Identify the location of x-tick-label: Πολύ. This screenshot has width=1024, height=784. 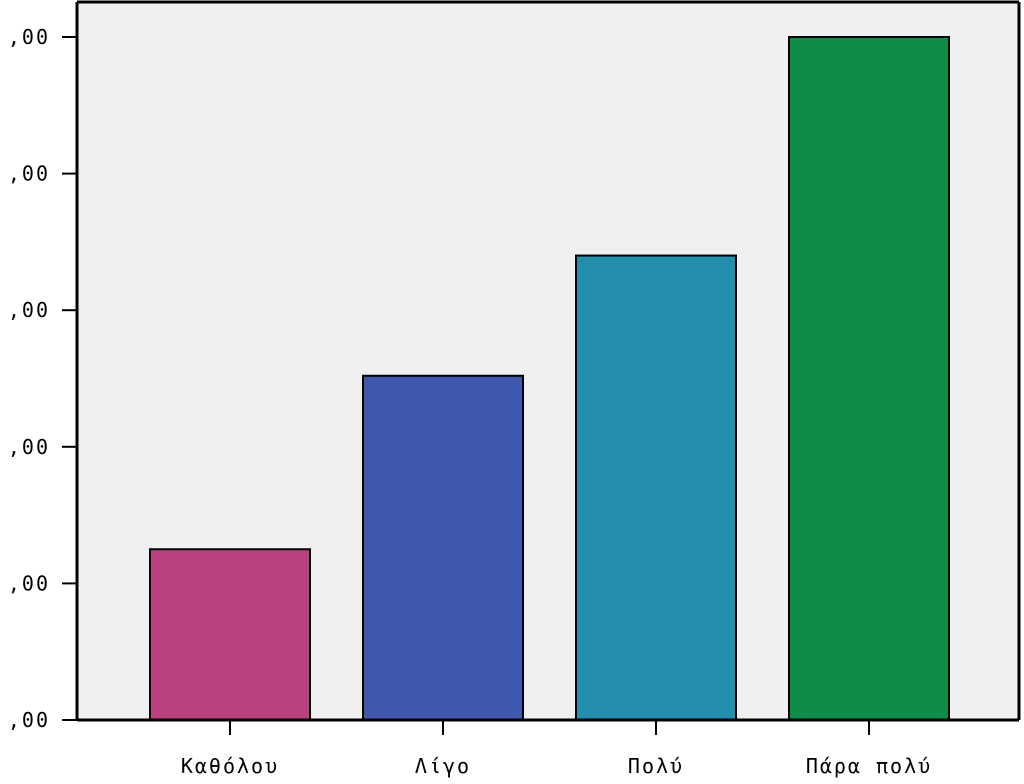
(656, 766).